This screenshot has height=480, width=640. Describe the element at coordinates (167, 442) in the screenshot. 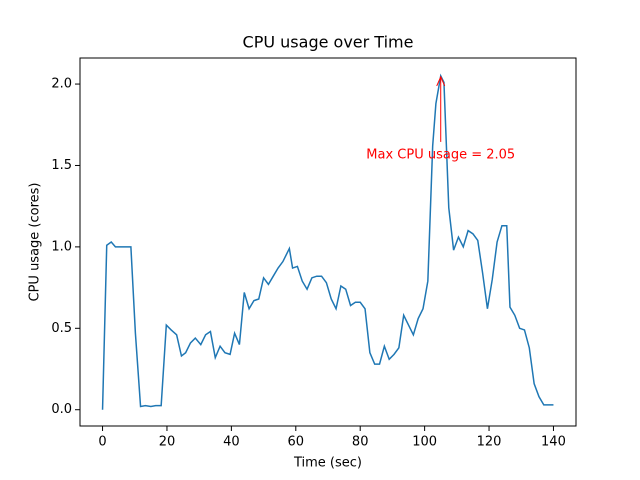

I see `x-tick-label: 20` at that location.